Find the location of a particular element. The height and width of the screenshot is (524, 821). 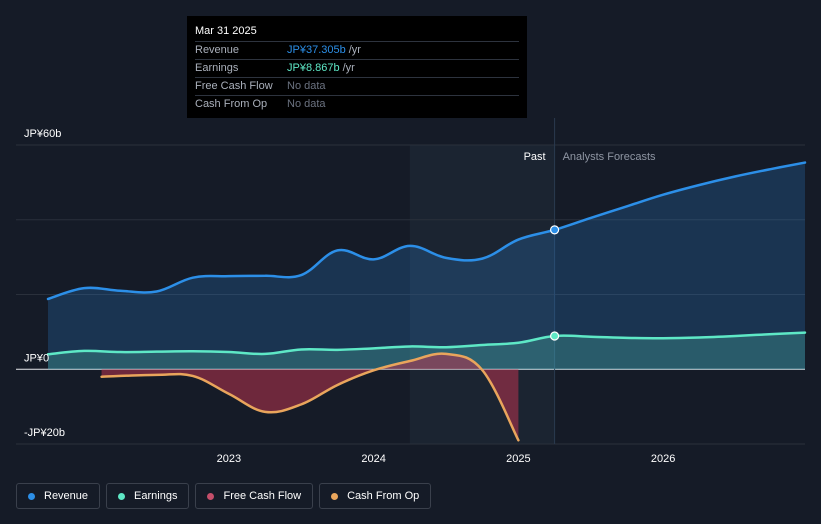

tooltip-name: Cash From Op is located at coordinates (231, 104).